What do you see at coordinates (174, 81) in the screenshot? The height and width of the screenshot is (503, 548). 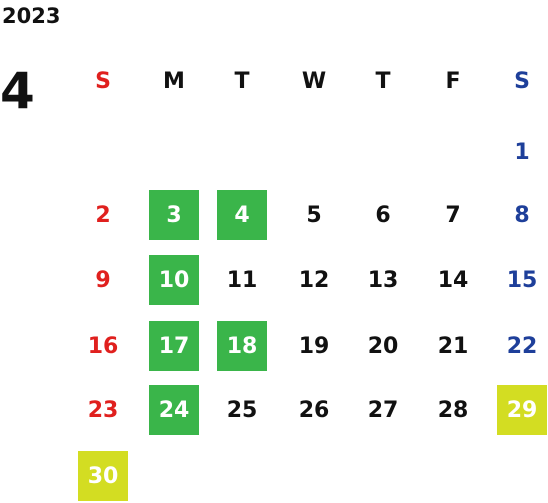 I see `weekday: M` at bounding box center [174, 81].